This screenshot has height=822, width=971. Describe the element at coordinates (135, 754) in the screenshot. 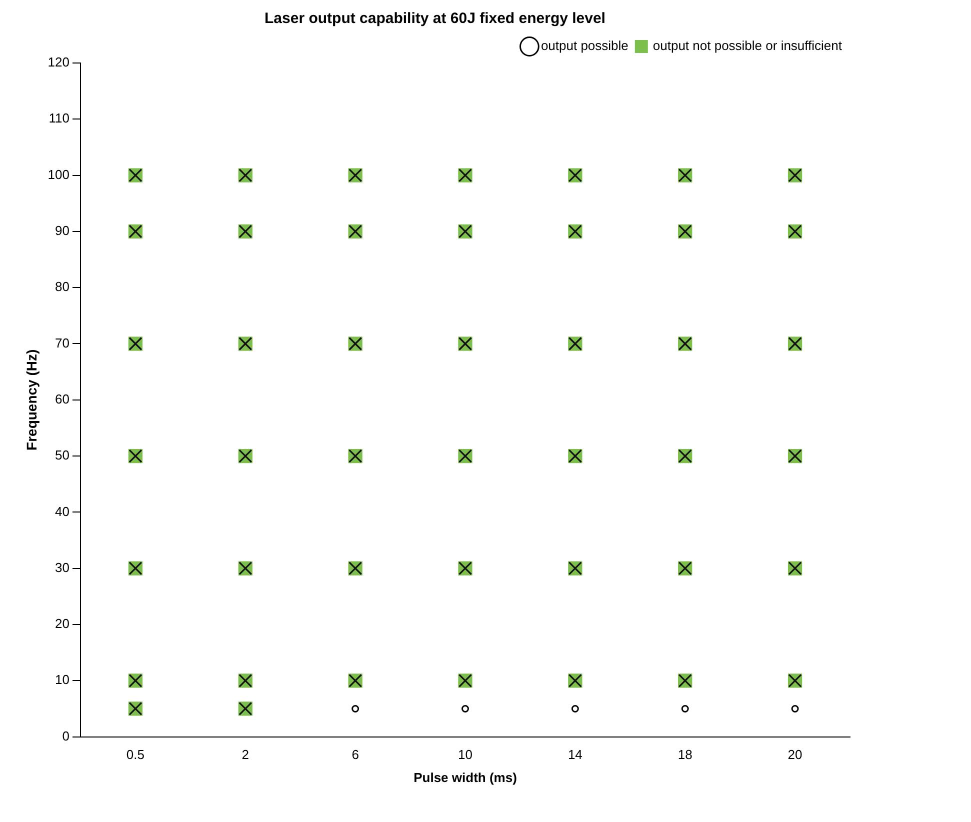

I see `x-tick-label: 0.5` at that location.